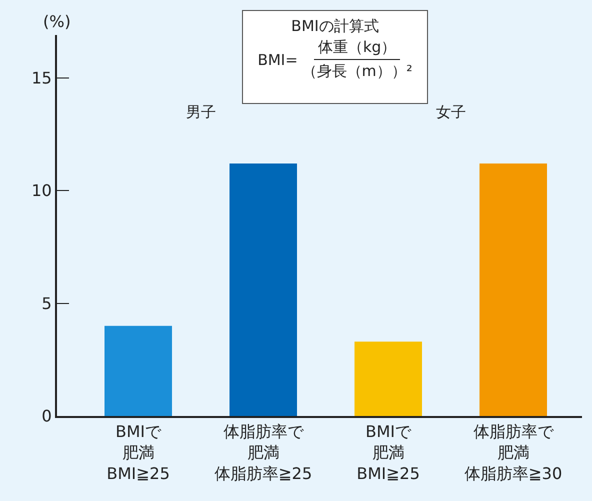 The width and height of the screenshot is (592, 501). What do you see at coordinates (41, 190) in the screenshot?
I see `y-tick-label: 10` at bounding box center [41, 190].